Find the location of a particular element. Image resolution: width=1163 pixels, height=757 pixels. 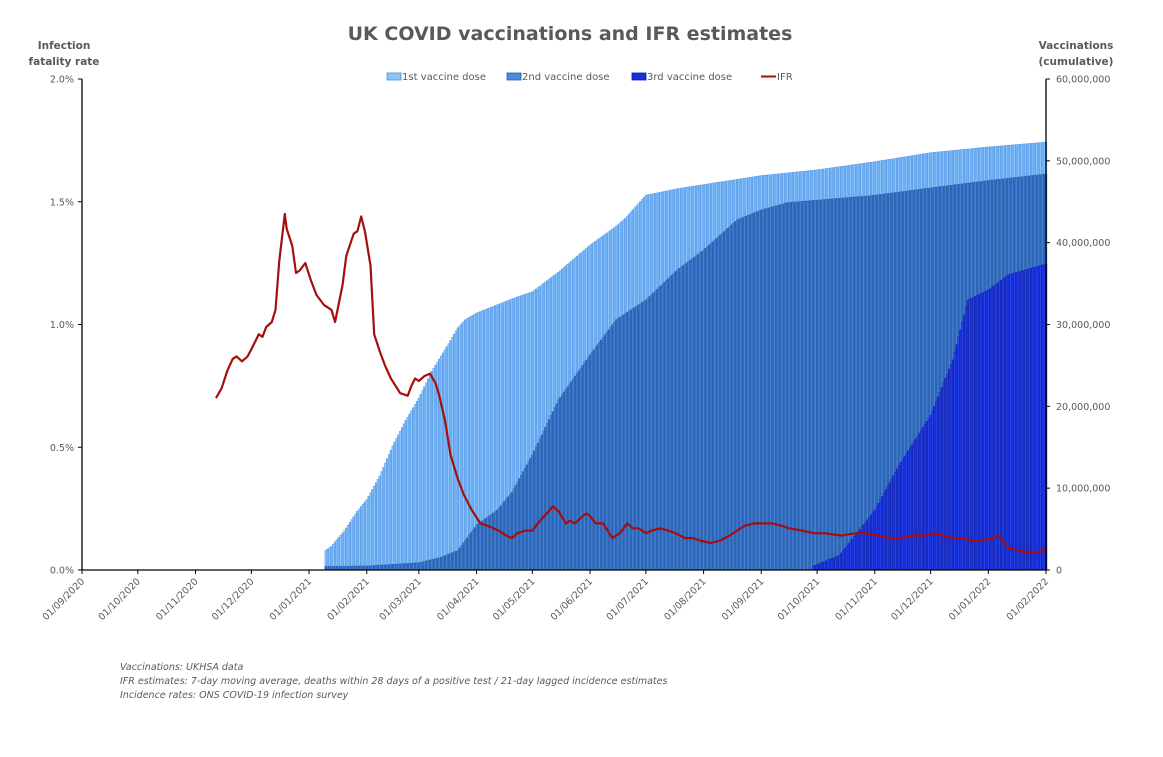

legend-swatch-1st-dose is located at coordinates (394, 76).